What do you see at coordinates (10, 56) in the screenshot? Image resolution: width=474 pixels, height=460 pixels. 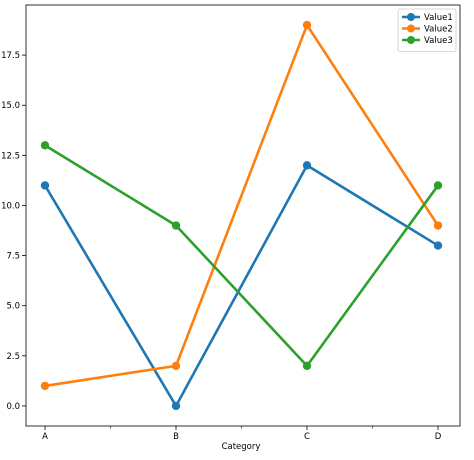 I see `y-tick-label: 17.5` at bounding box center [10, 56].